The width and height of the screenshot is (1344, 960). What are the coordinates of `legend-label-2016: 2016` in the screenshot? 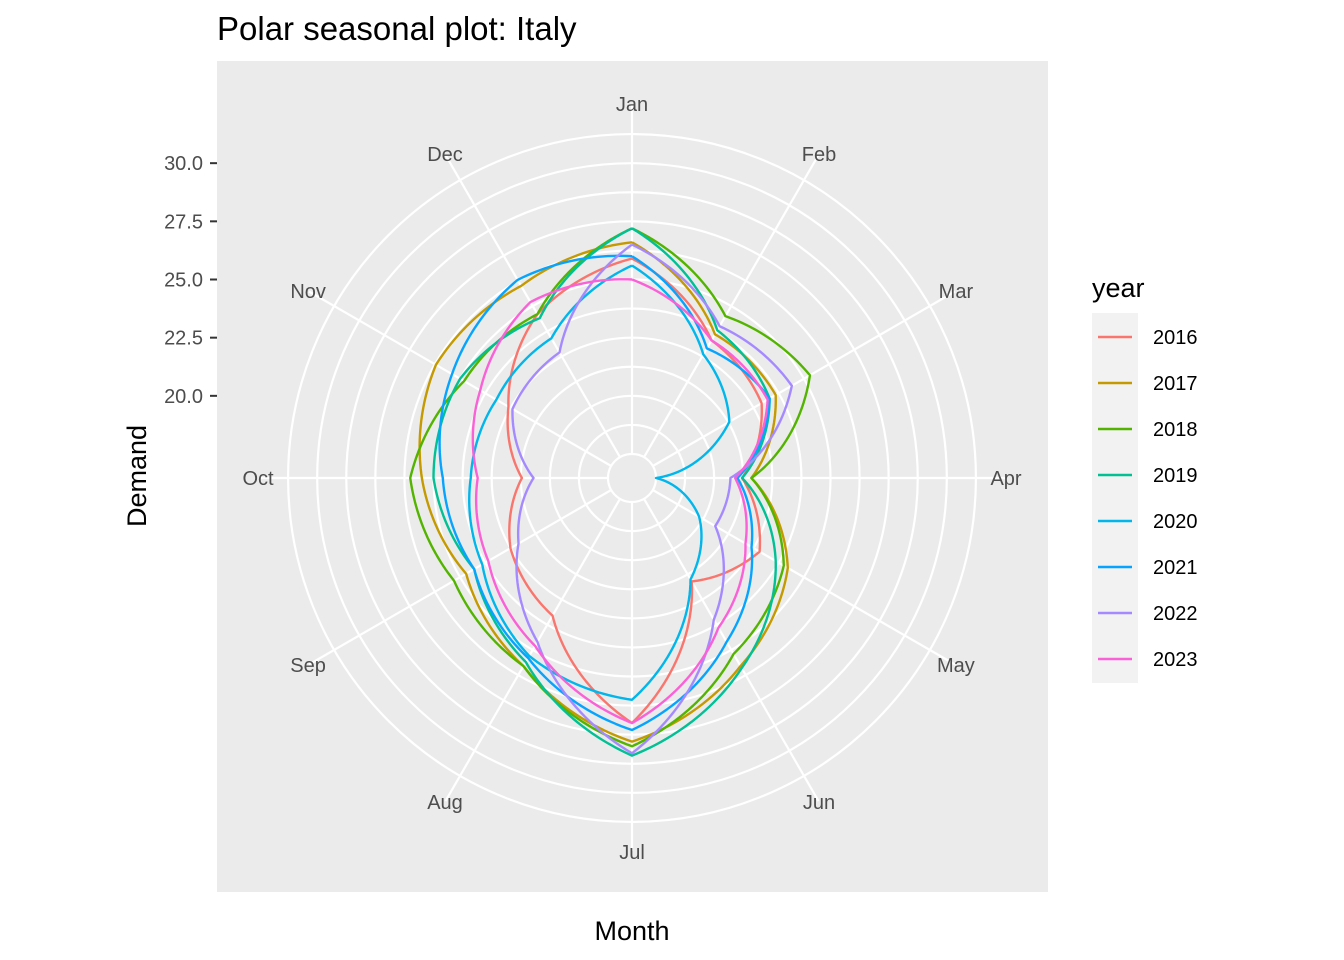 It's located at (1175, 338).